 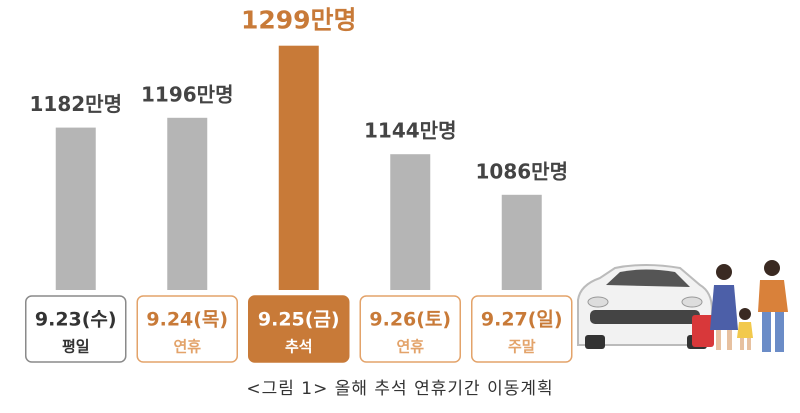 What do you see at coordinates (187, 320) in the screenshot?
I see `x-tick-label: 9.24(목)` at bounding box center [187, 320].